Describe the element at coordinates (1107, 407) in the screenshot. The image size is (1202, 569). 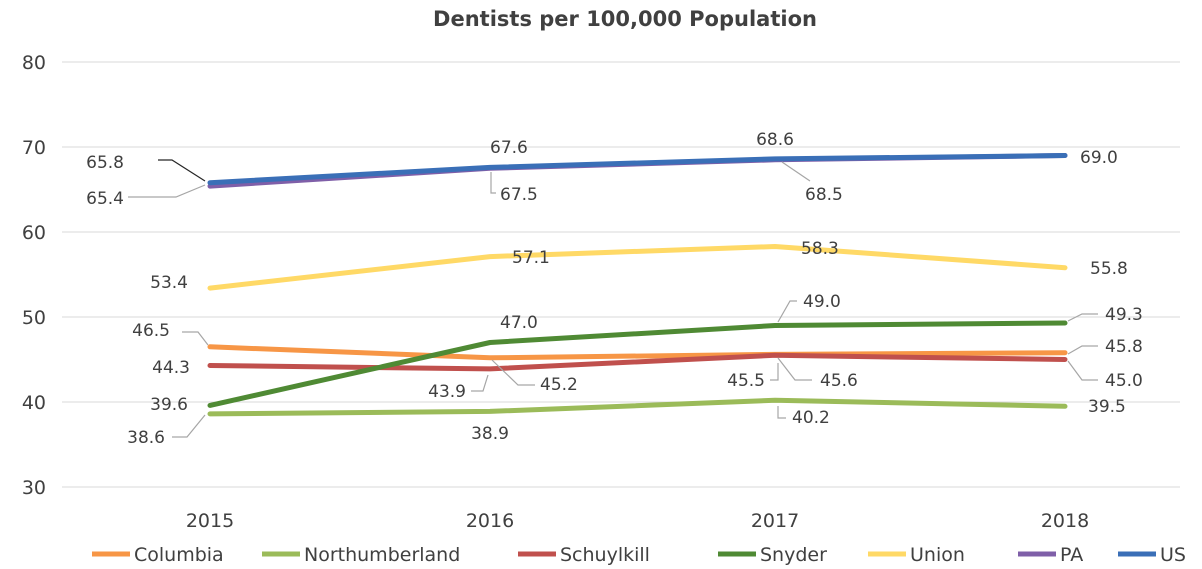
I see `data-label-northumberland: 39.5` at that location.